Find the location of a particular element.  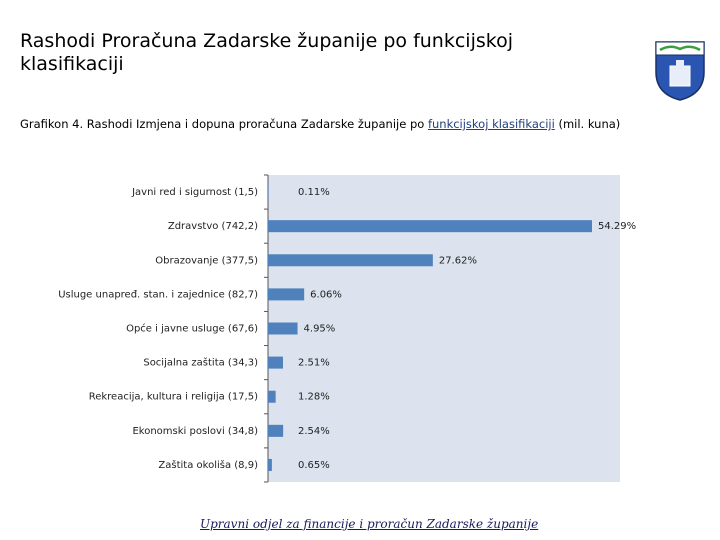

subtitle-link: funkcijskoj klasifikaciji is located at coordinates (491, 124).